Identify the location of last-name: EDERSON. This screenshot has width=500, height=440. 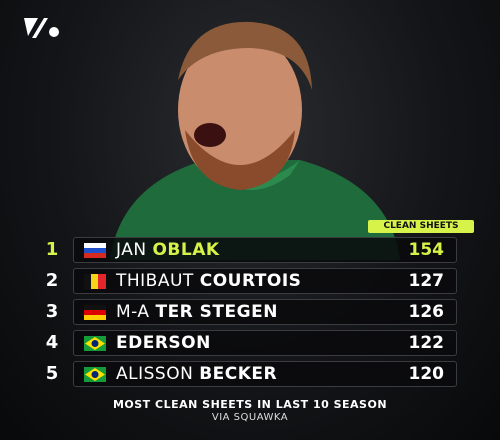
(163, 343).